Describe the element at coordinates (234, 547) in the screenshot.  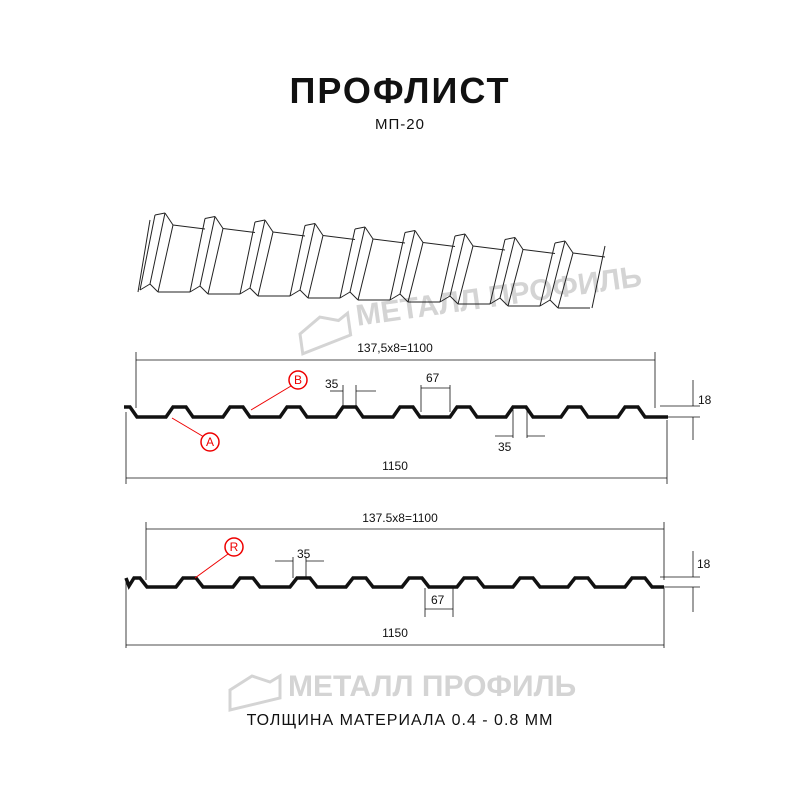
I see `svg-text: R` at that location.